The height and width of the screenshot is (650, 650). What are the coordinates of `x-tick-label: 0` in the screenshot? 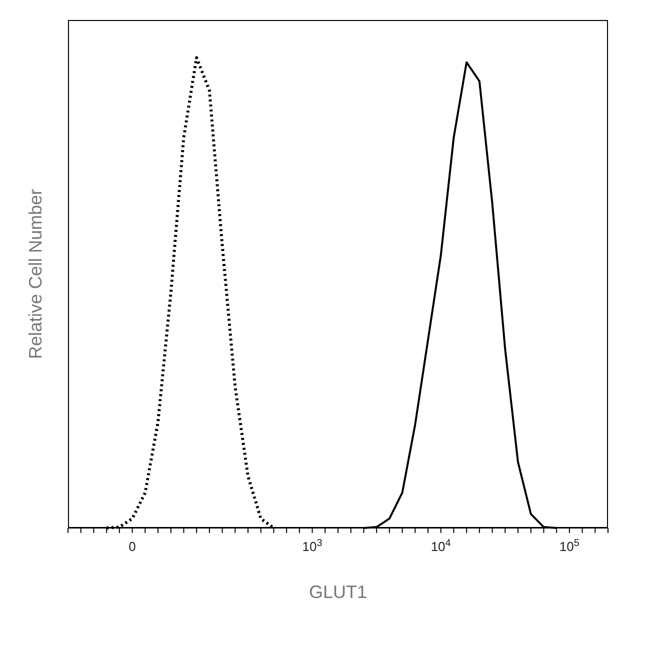 It's located at (132, 546).